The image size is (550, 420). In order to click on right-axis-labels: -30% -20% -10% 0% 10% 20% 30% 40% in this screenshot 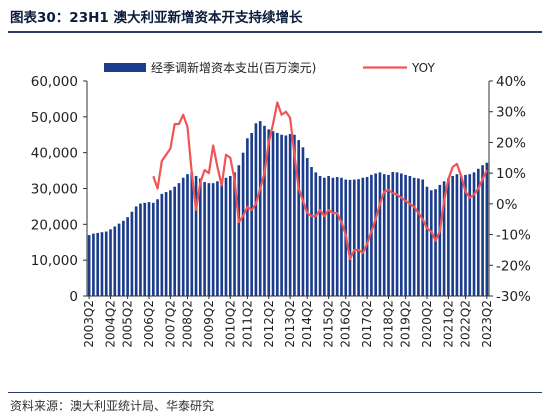, I will do `click(513, 189)`.